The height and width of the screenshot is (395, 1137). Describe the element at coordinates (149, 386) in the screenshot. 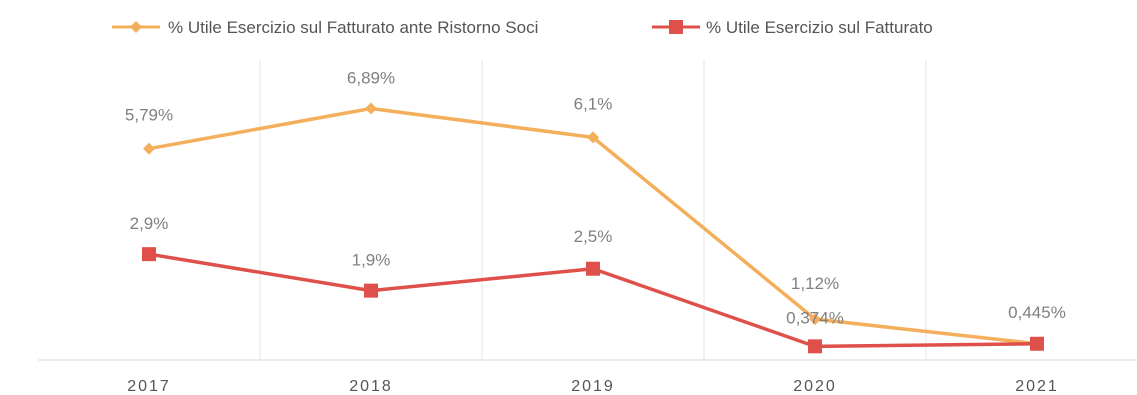

I see `x-tick-label: 2017` at that location.